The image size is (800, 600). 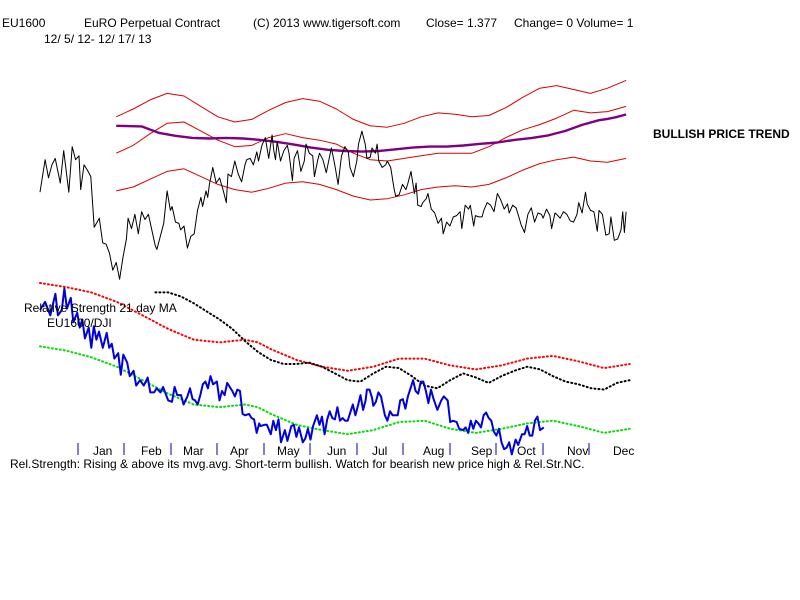 I want to click on price-upper-band, so click(x=371, y=103).